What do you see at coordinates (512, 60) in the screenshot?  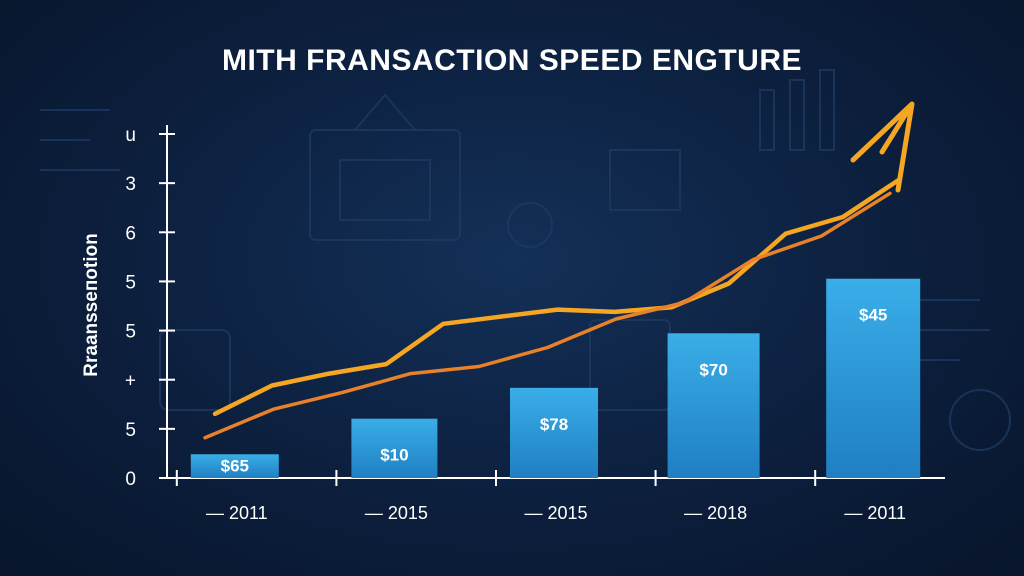 I see `chart-title: MITH FRANSACTION SPEED ENGTURE` at bounding box center [512, 60].